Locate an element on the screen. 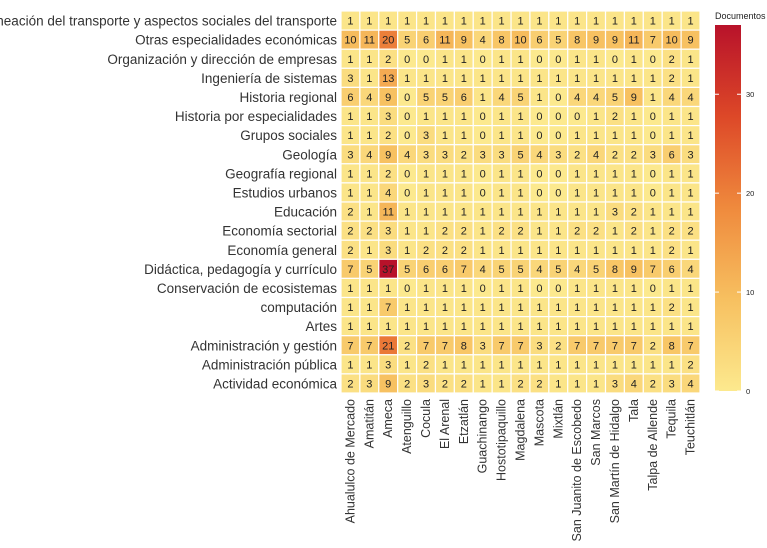 This screenshot has height=548, width=767. row-label: Didáctica, pedagogía y currículo is located at coordinates (240, 269).